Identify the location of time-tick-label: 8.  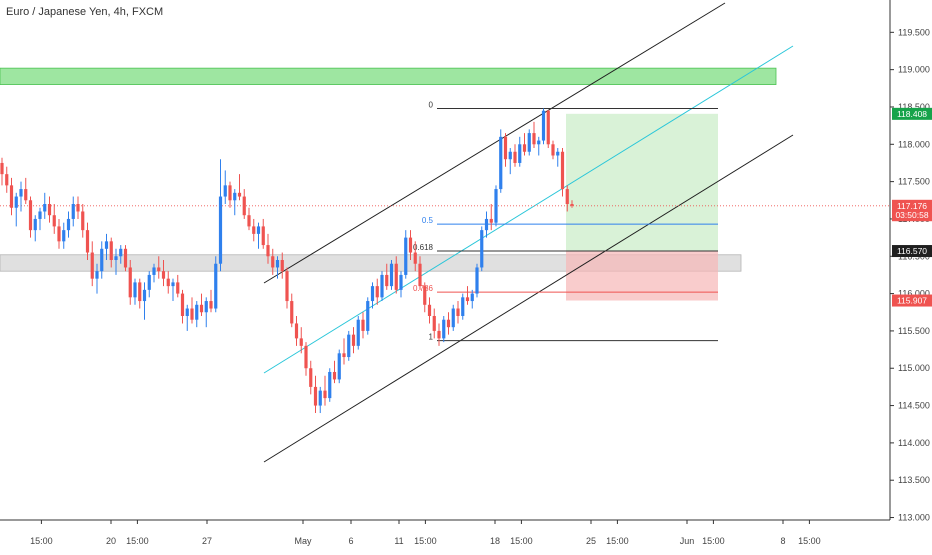
(782, 541).